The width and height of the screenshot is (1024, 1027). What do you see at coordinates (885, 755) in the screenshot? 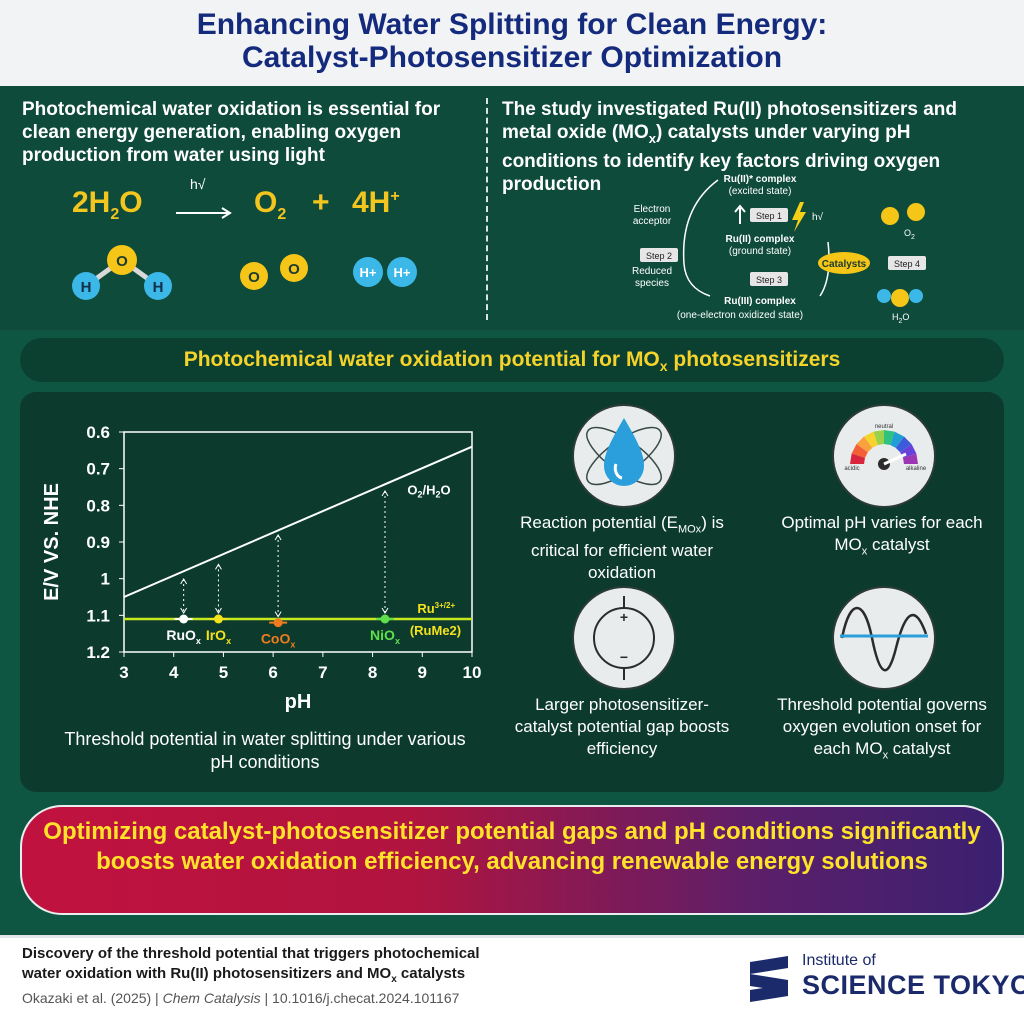
I see `feature4-sub: x` at bounding box center [885, 755].